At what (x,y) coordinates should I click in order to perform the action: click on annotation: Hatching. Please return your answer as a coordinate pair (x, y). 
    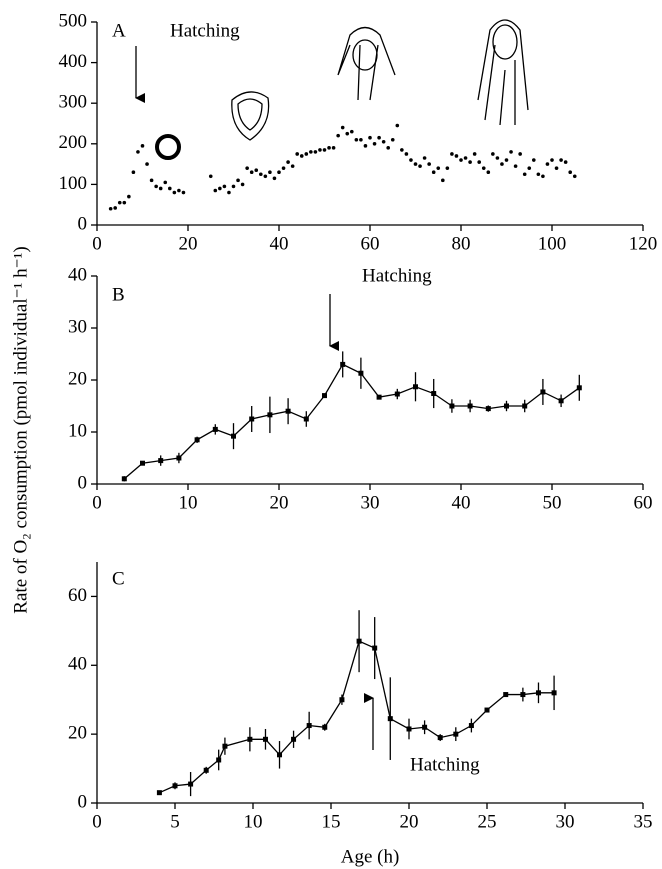
    Looking at the image, I should click on (205, 30).